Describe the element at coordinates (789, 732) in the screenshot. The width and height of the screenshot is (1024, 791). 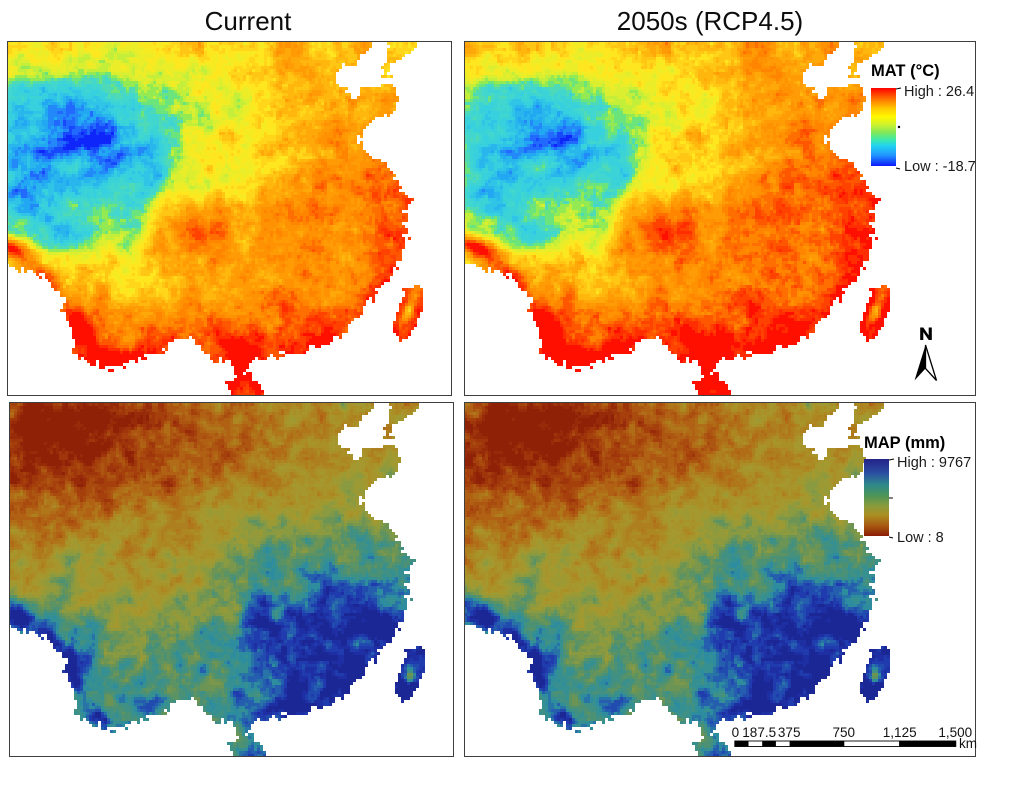
I see `svg-text: 375` at that location.